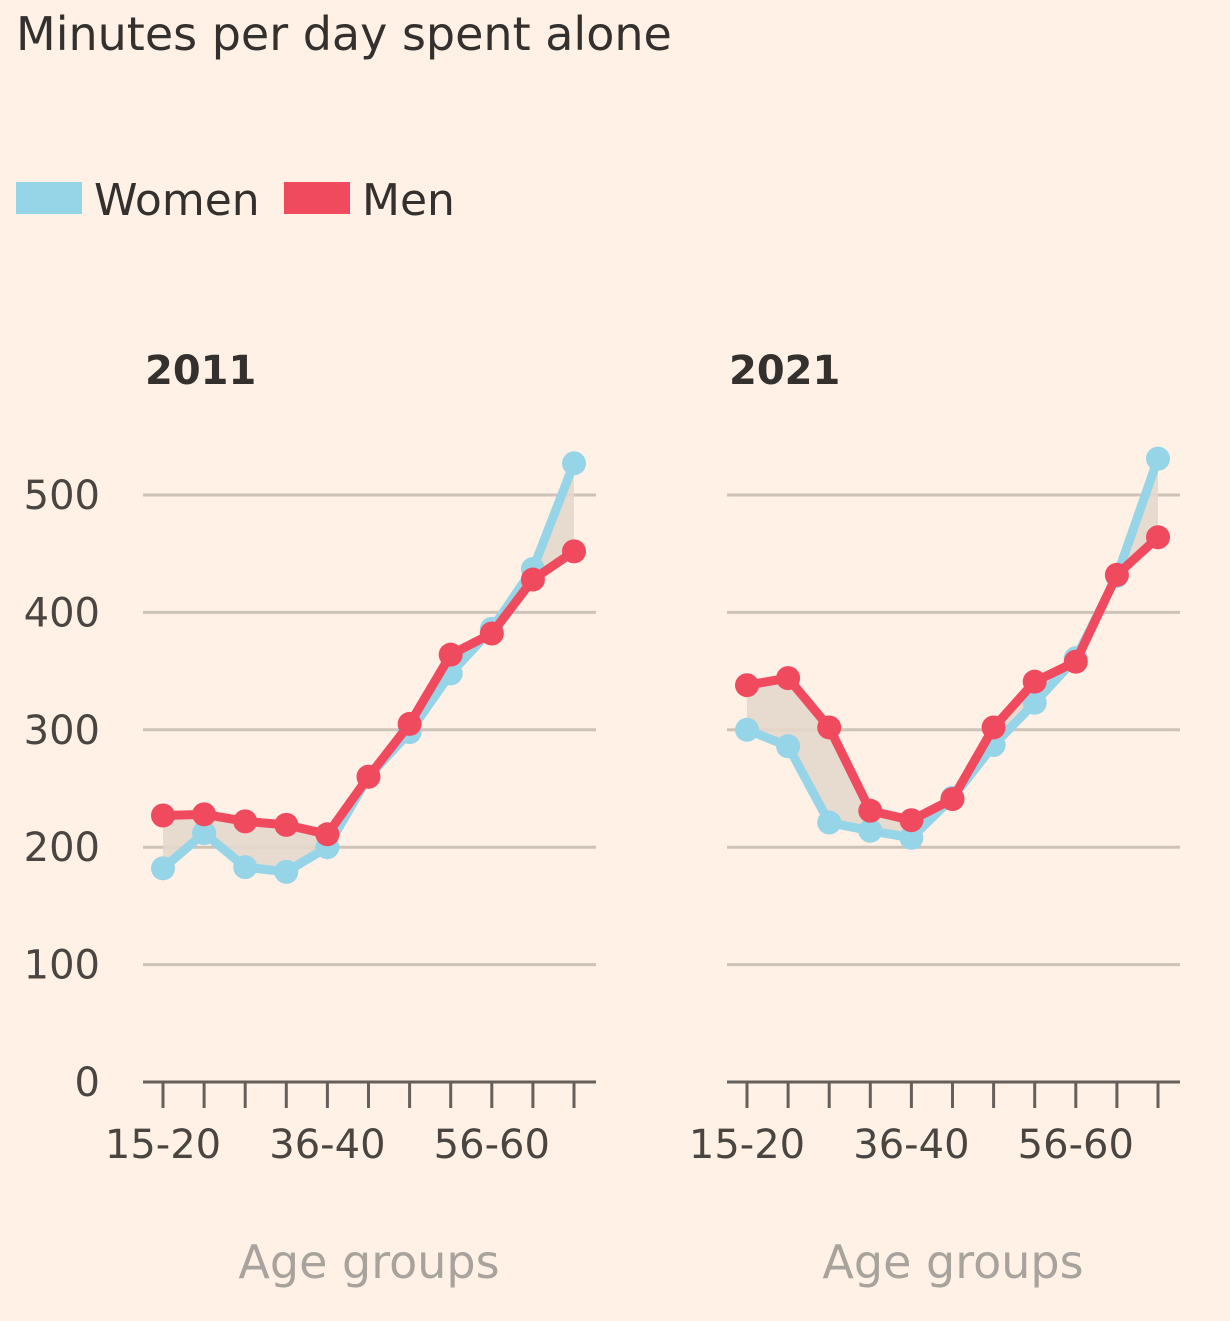  I want to click on chart-title: Minutes per day spent alone, so click(344, 34).